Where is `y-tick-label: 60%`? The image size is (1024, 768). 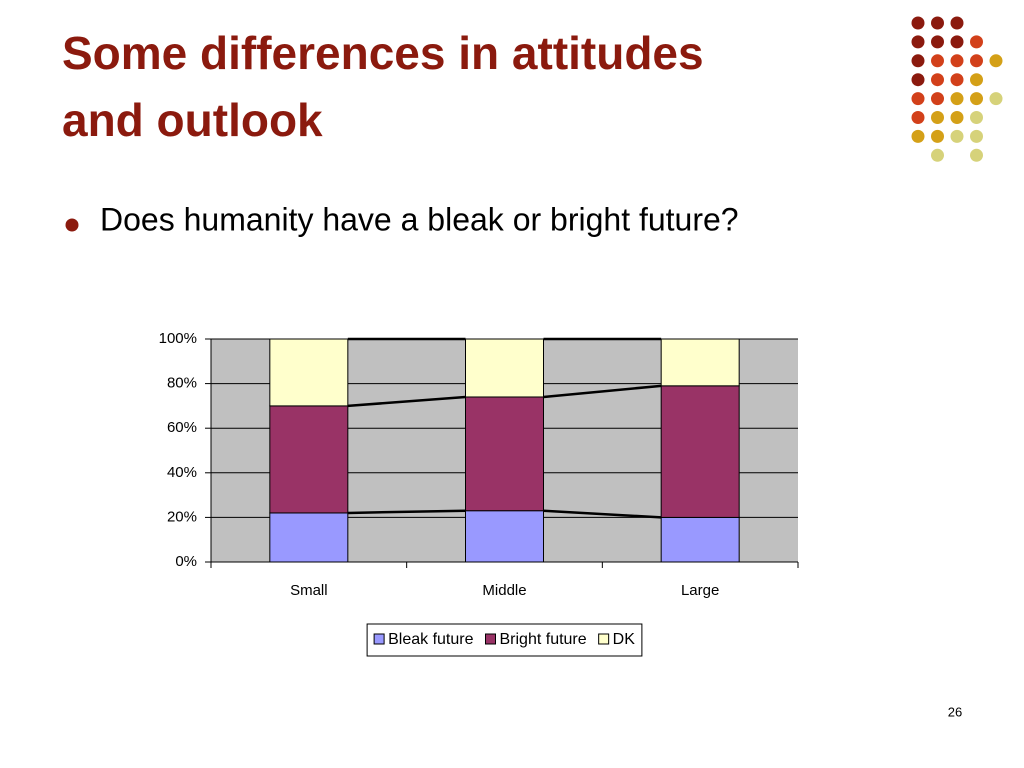 y-tick-label: 60% is located at coordinates (182, 427).